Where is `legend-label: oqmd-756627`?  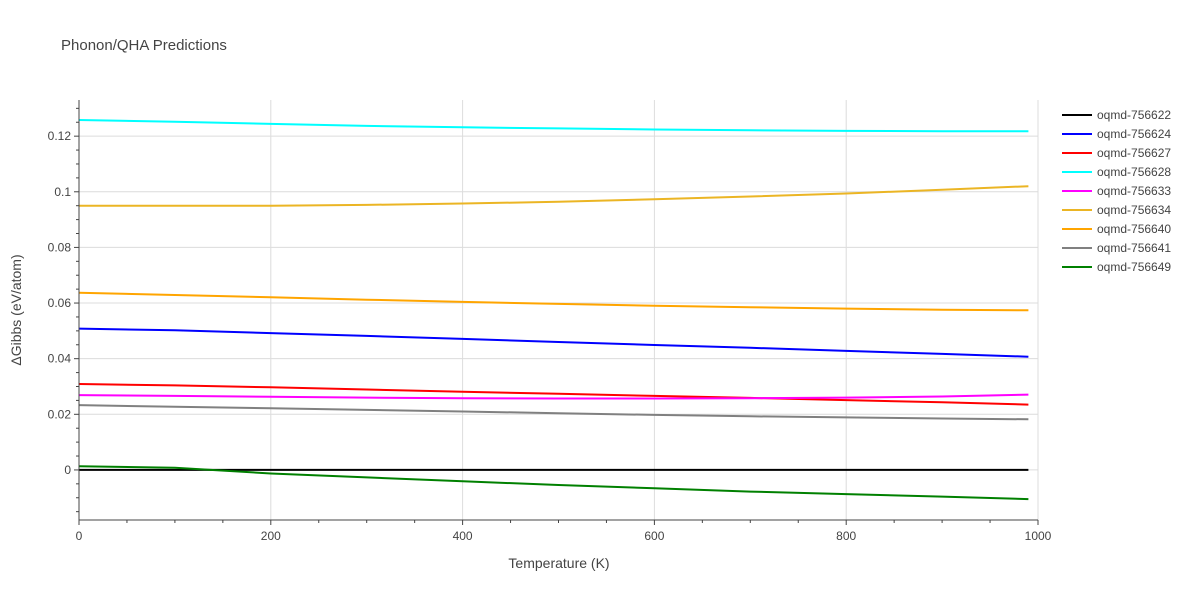 legend-label: oqmd-756627 is located at coordinates (1134, 153).